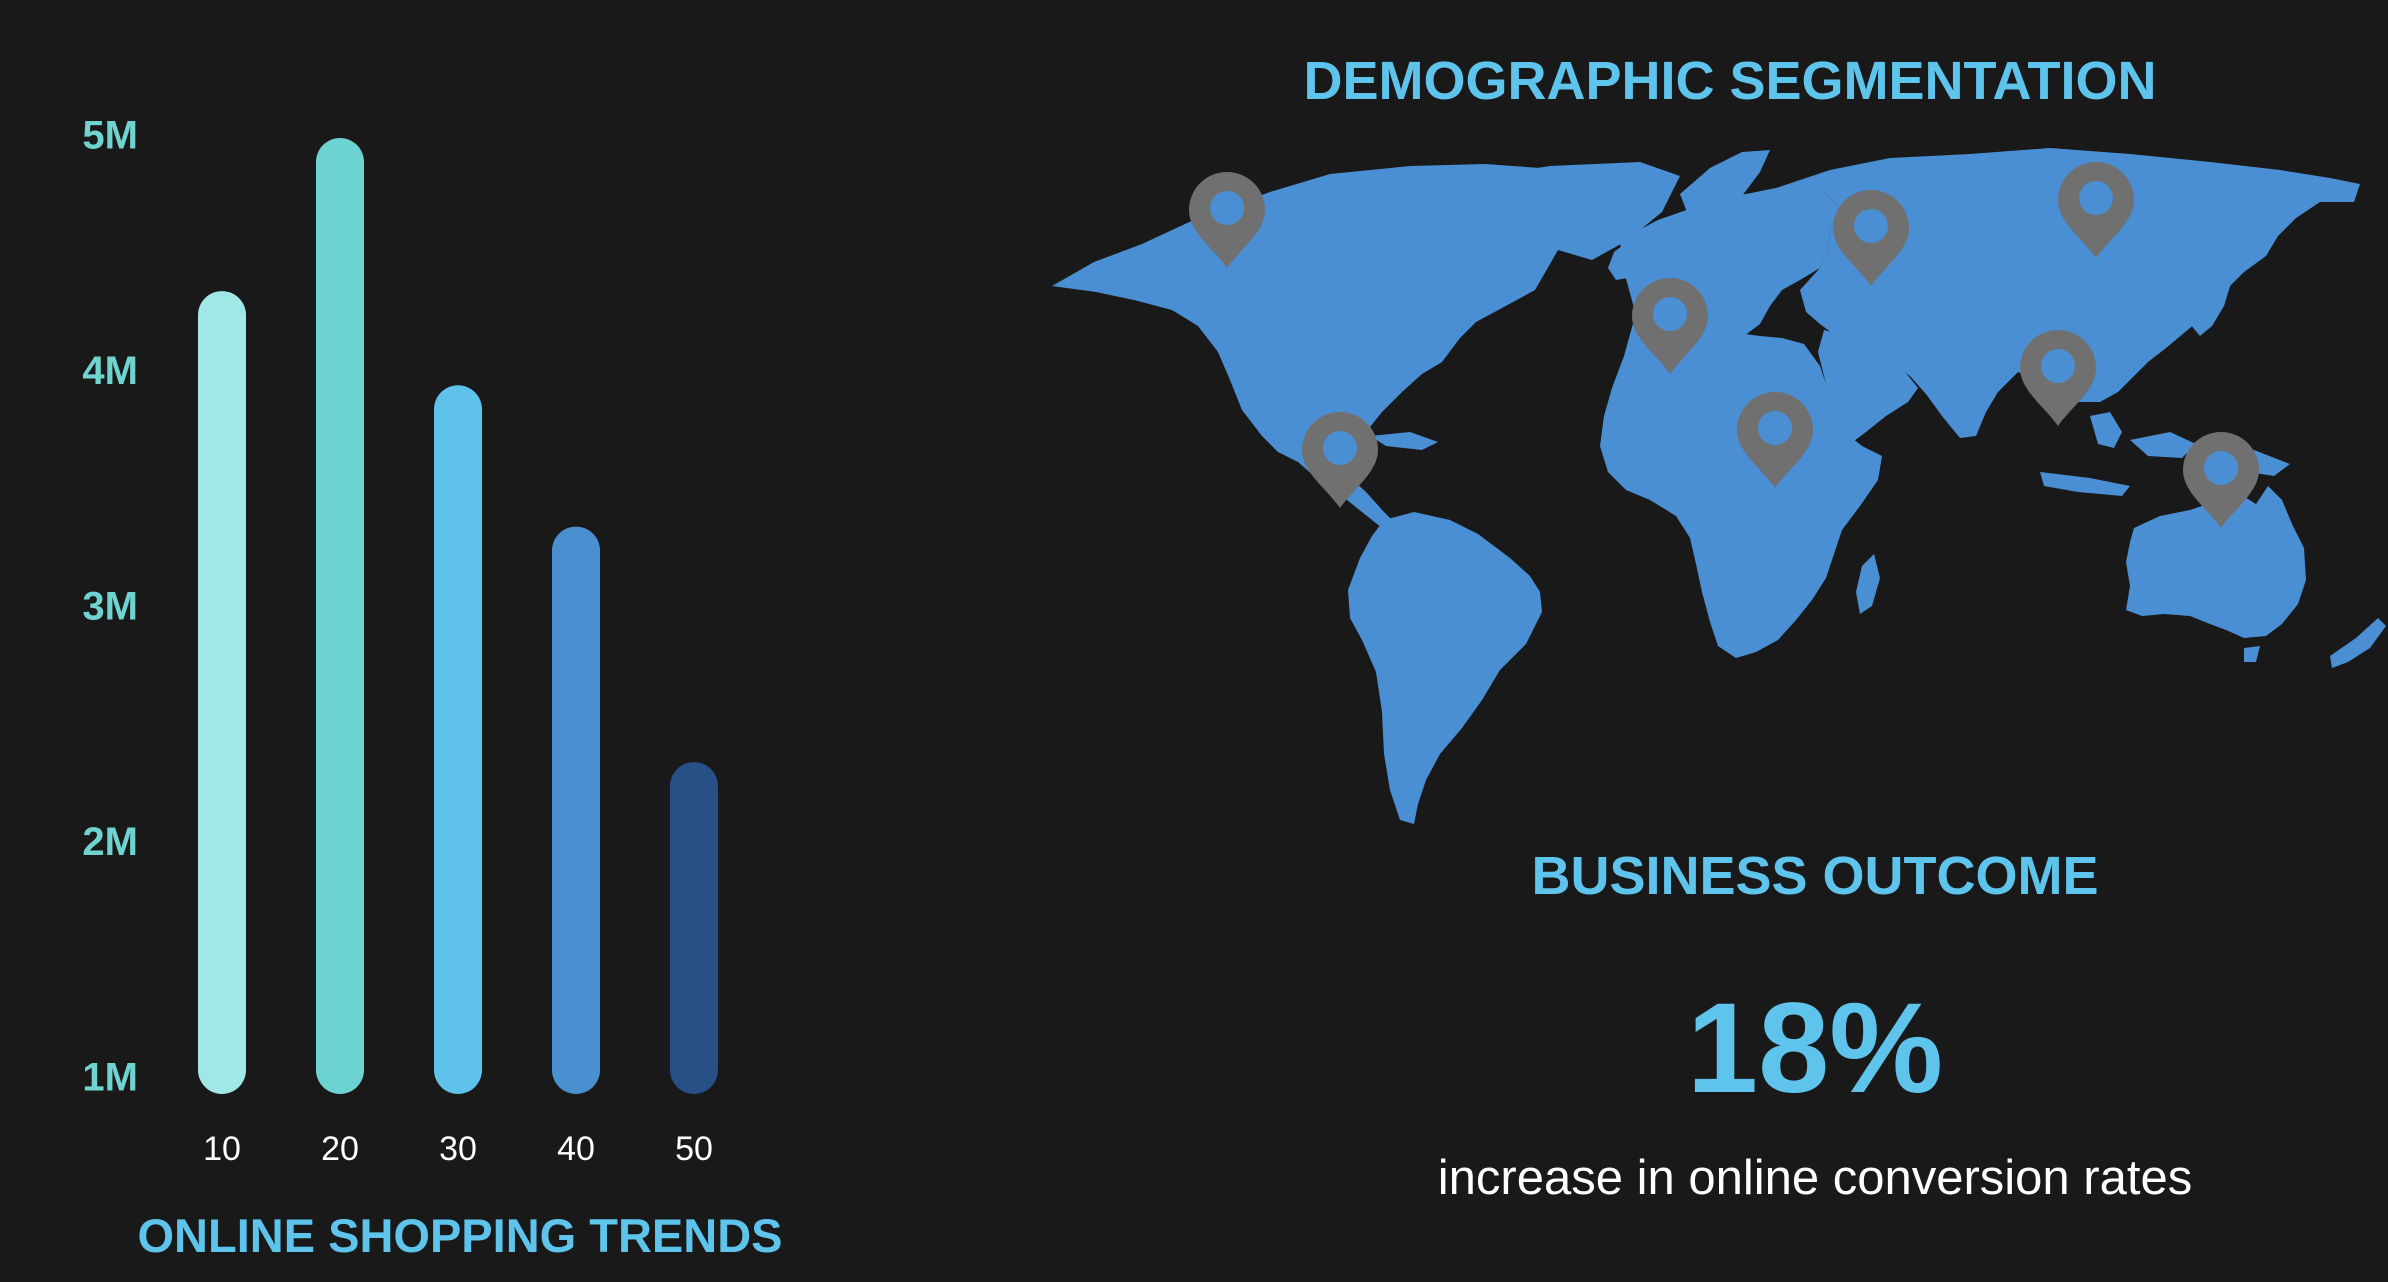  What do you see at coordinates (2068, 293) in the screenshot?
I see `asia` at bounding box center [2068, 293].